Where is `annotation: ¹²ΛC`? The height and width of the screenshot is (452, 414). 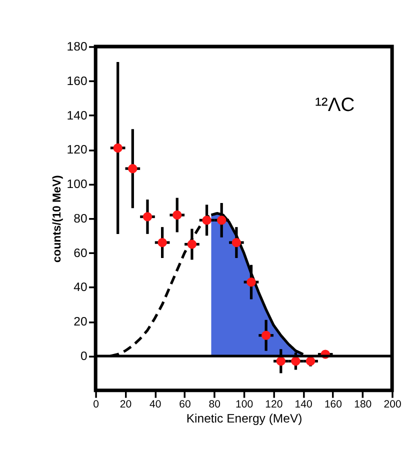 annotation: ¹²ΛC is located at coordinates (334, 105).